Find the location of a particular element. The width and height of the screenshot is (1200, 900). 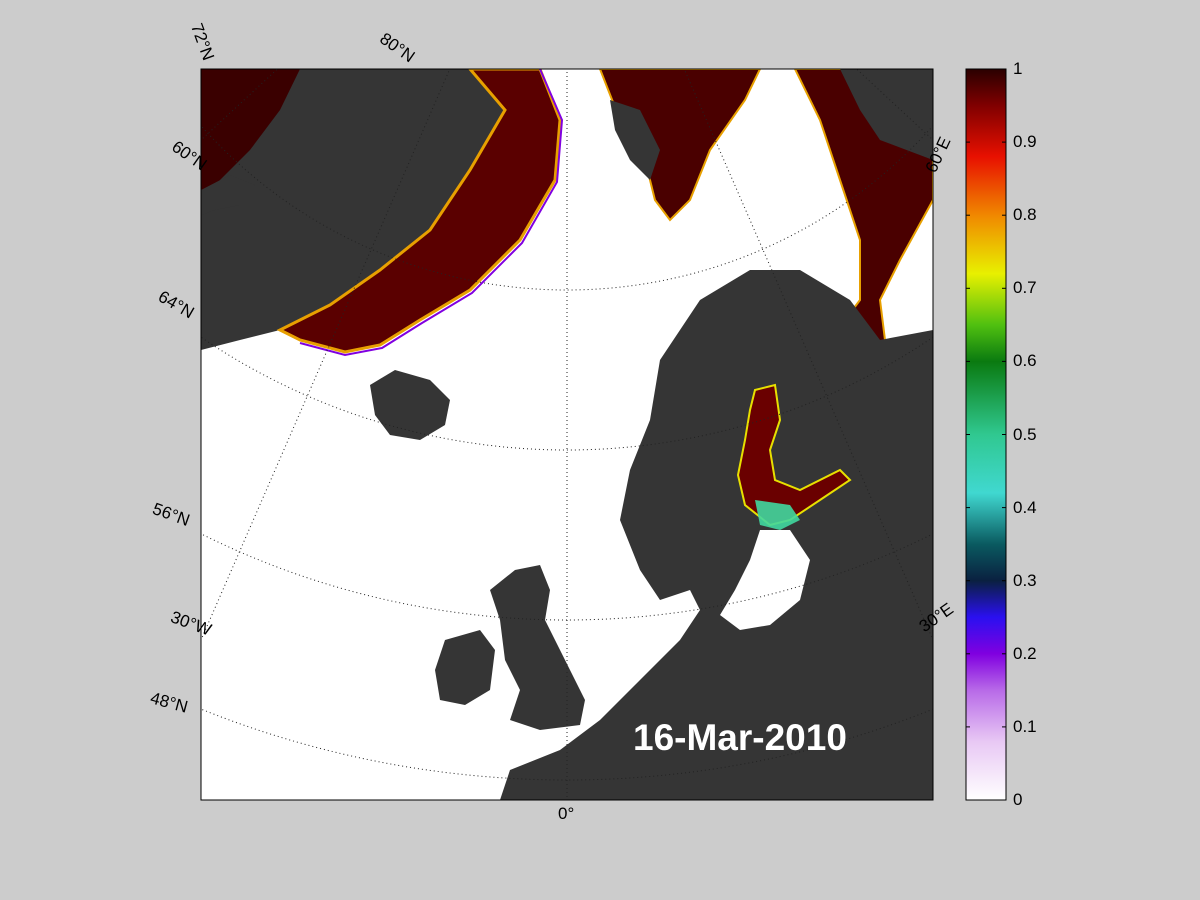

label-lon-0: 0° is located at coordinates (566, 813).